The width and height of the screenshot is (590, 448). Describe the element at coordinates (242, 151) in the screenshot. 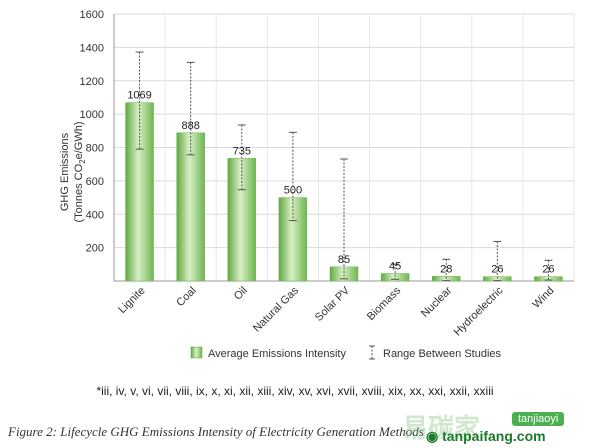

I see `data-label-2: 735` at that location.